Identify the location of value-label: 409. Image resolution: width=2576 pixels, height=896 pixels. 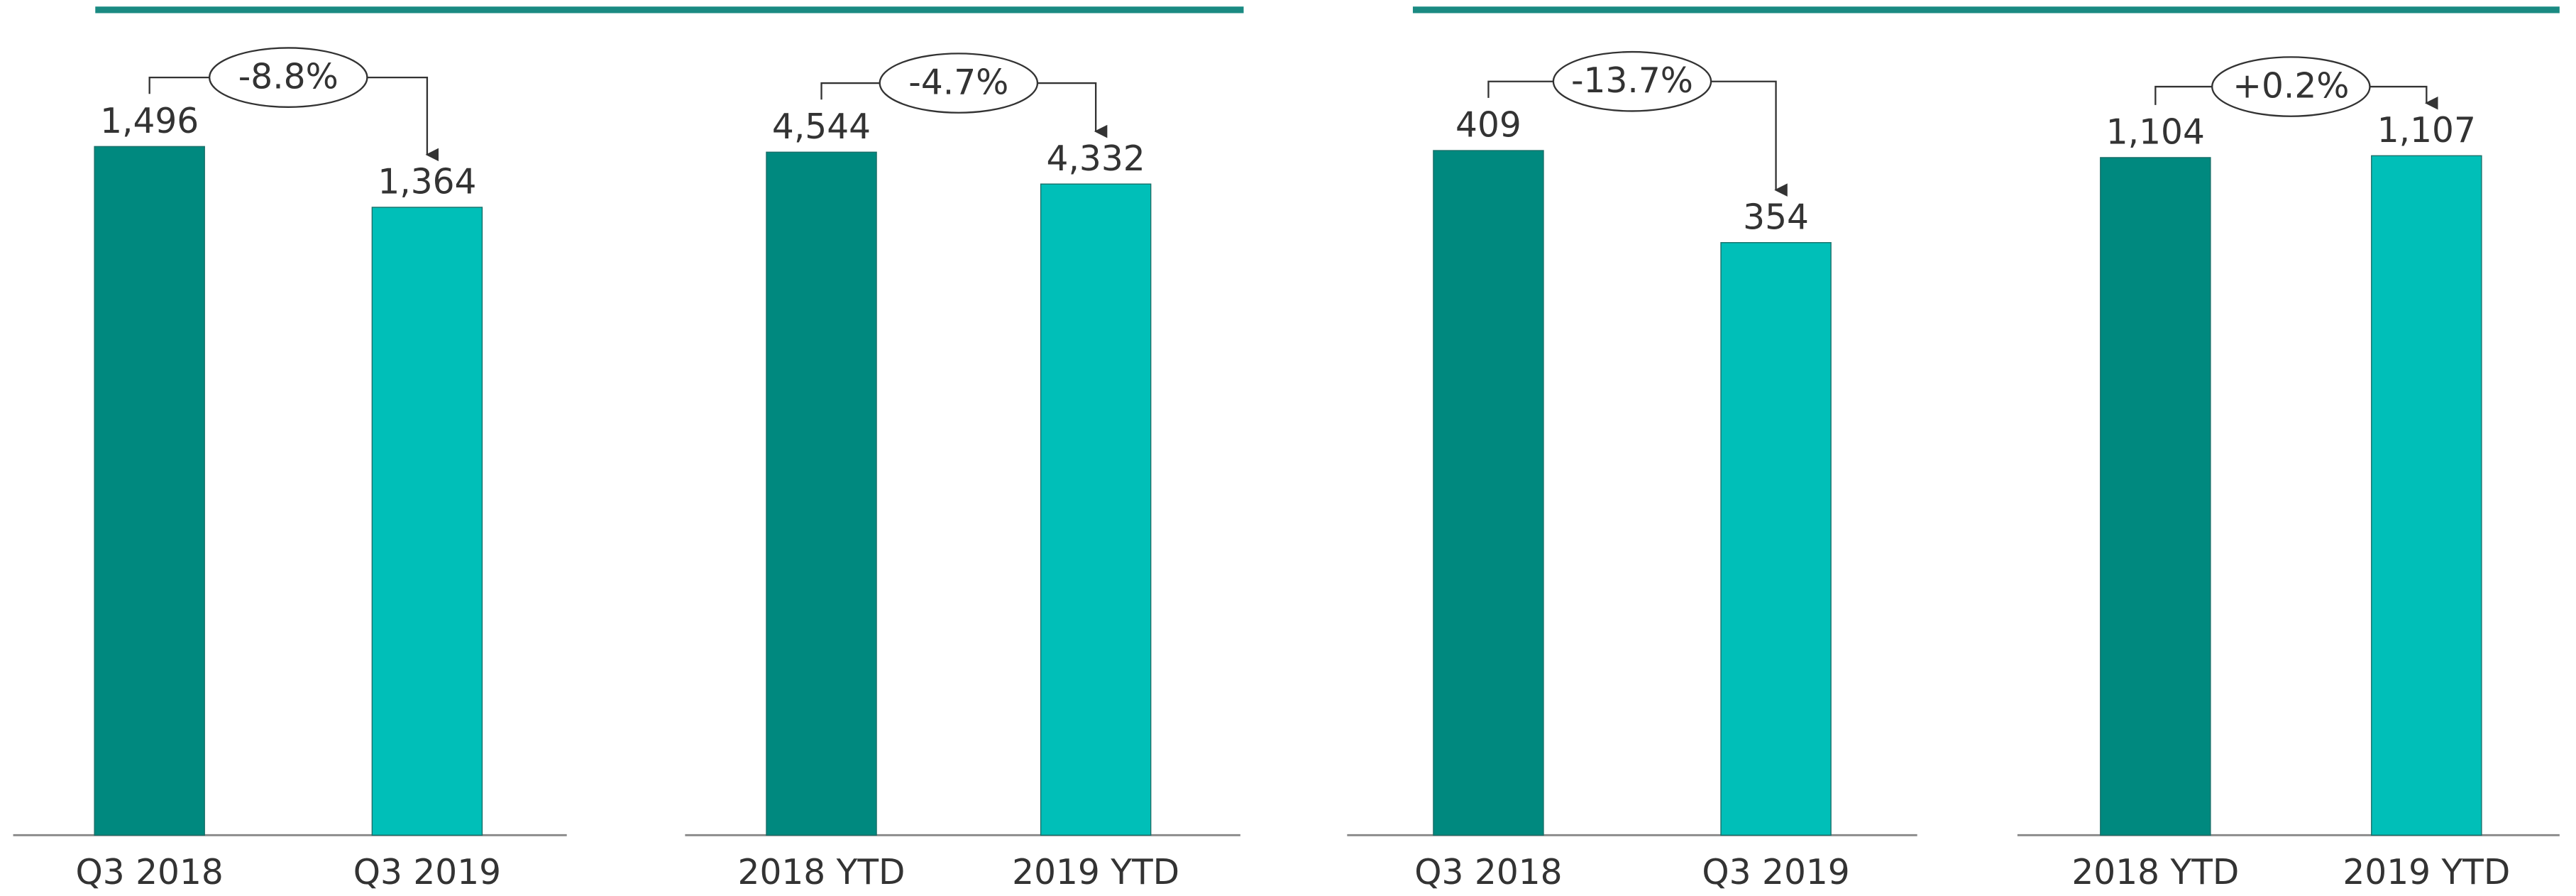
(1488, 126).